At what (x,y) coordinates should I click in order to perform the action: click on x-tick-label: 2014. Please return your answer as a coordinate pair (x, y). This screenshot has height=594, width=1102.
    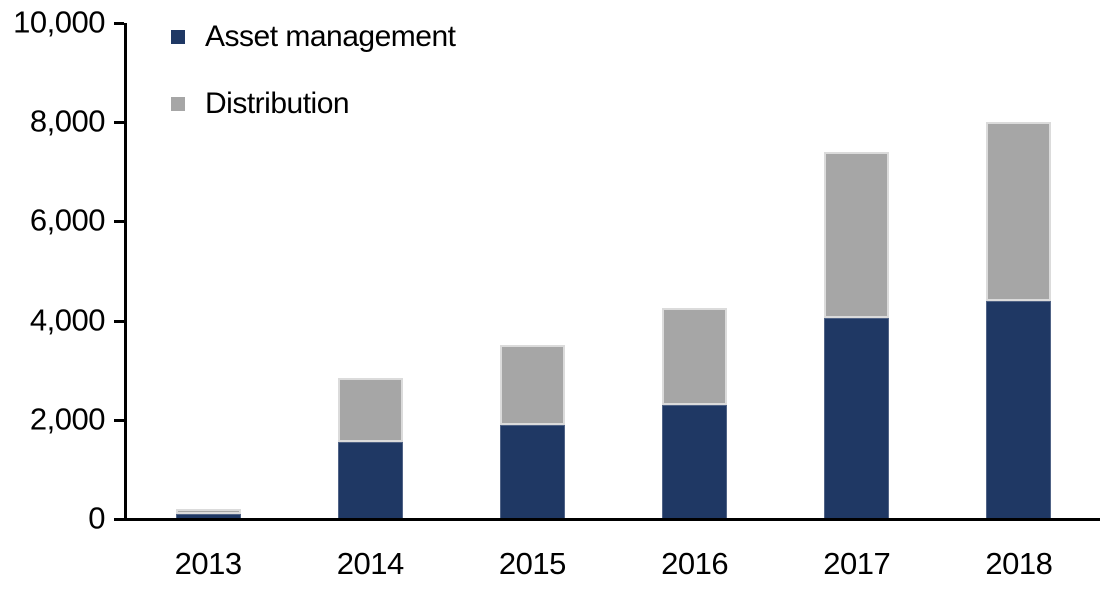
    Looking at the image, I should click on (370, 563).